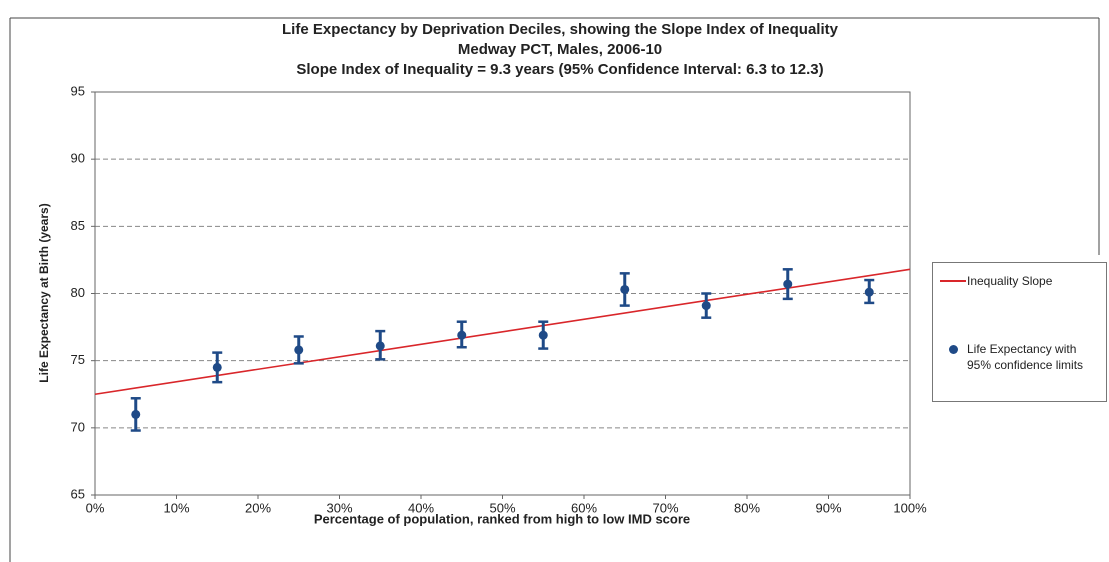  What do you see at coordinates (78, 158) in the screenshot?
I see `y-tick-label: 90` at bounding box center [78, 158].